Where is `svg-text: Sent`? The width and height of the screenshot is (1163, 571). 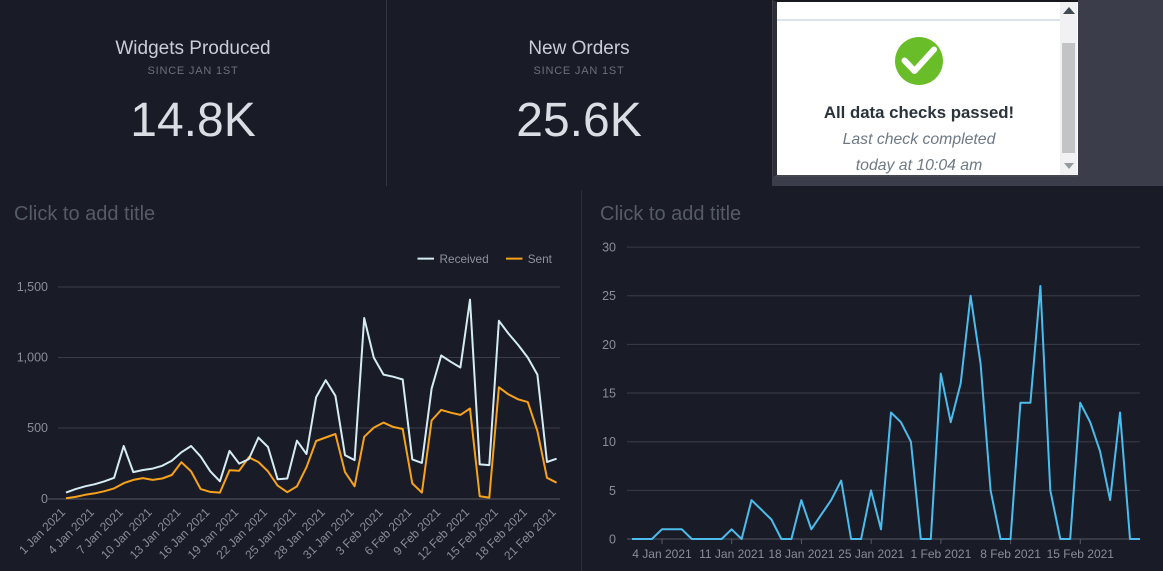
svg-text: Sent is located at coordinates (540, 259).